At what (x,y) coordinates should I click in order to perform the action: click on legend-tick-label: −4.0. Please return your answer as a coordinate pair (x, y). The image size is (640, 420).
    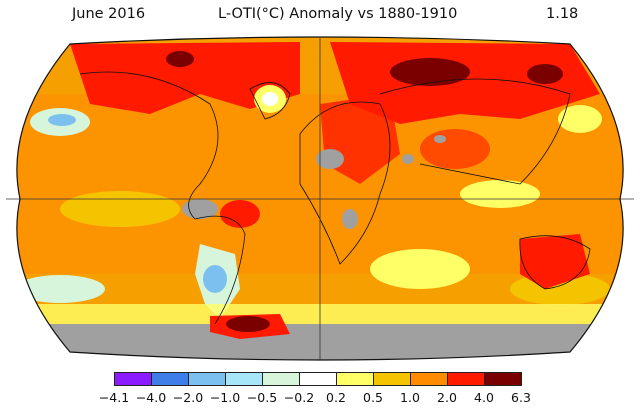
    Looking at the image, I should click on (151, 397).